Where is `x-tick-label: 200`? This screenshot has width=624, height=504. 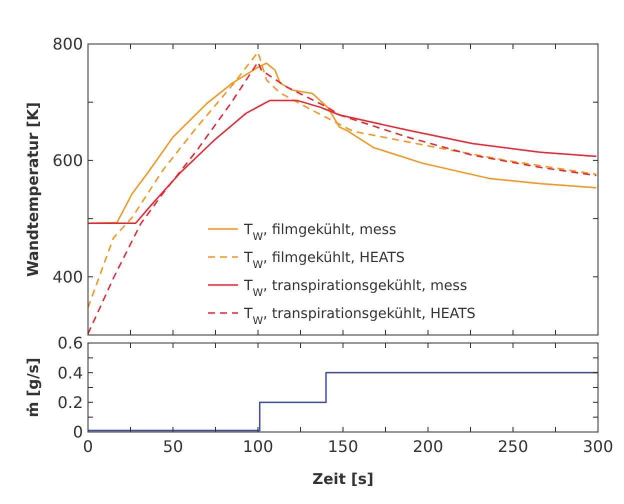 x-tick-label: 200 is located at coordinates (428, 446).